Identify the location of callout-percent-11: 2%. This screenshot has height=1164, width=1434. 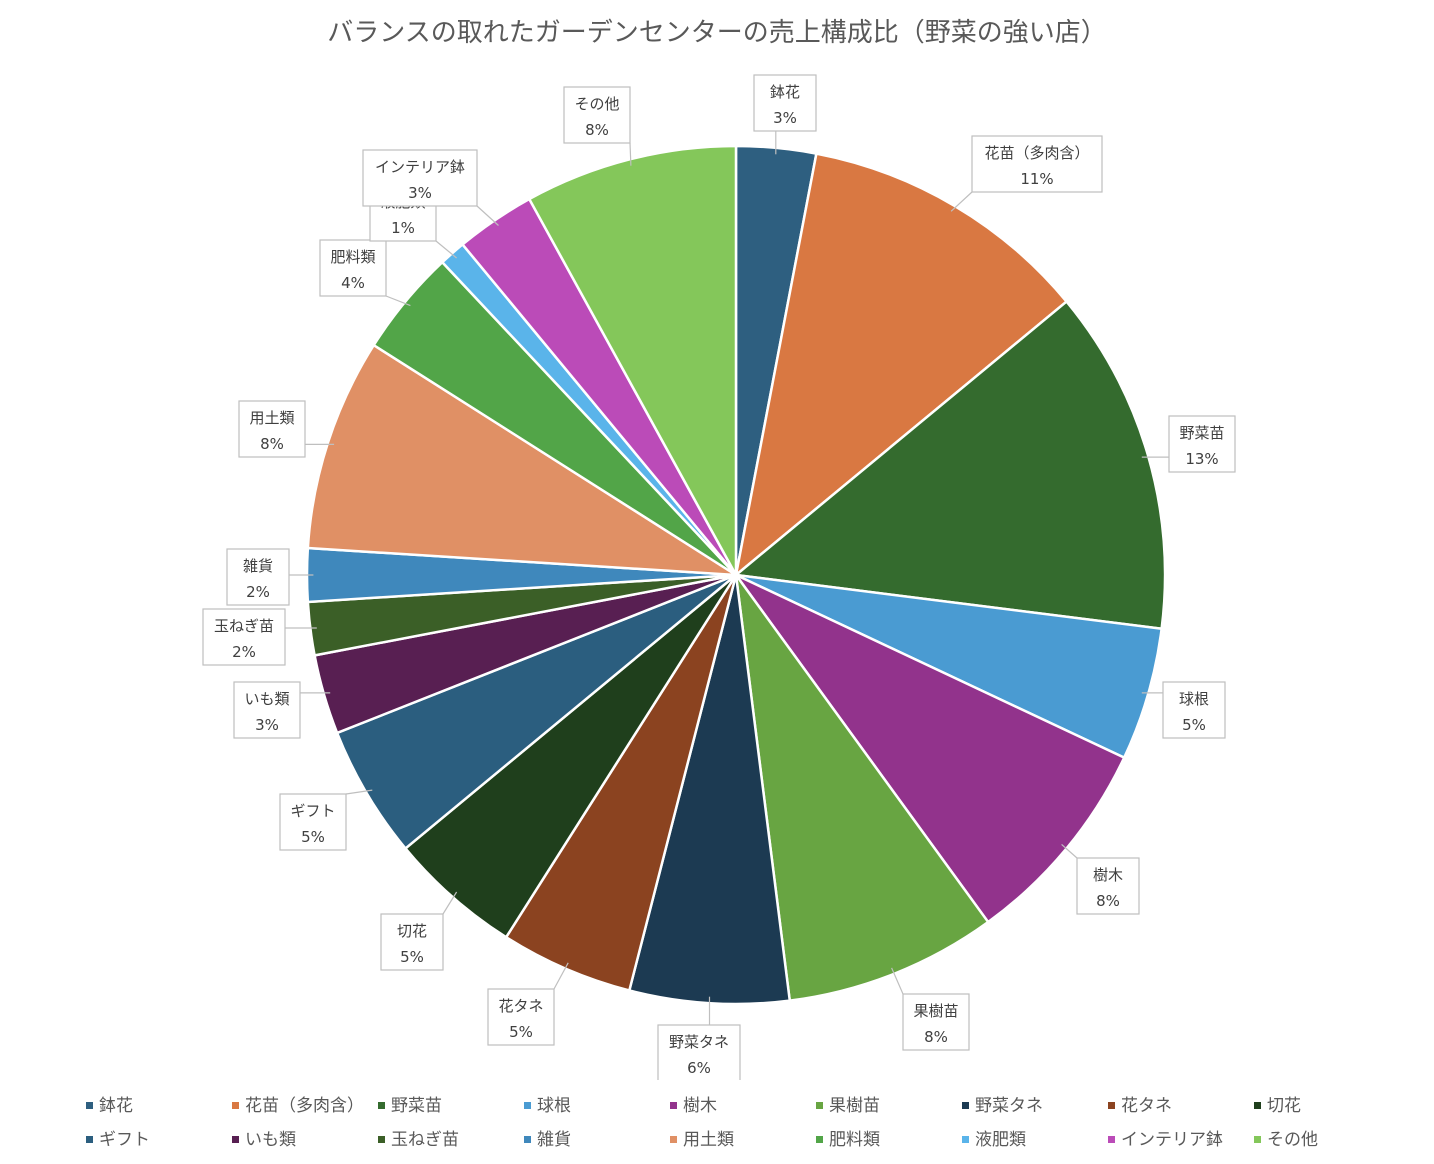
(244, 652).